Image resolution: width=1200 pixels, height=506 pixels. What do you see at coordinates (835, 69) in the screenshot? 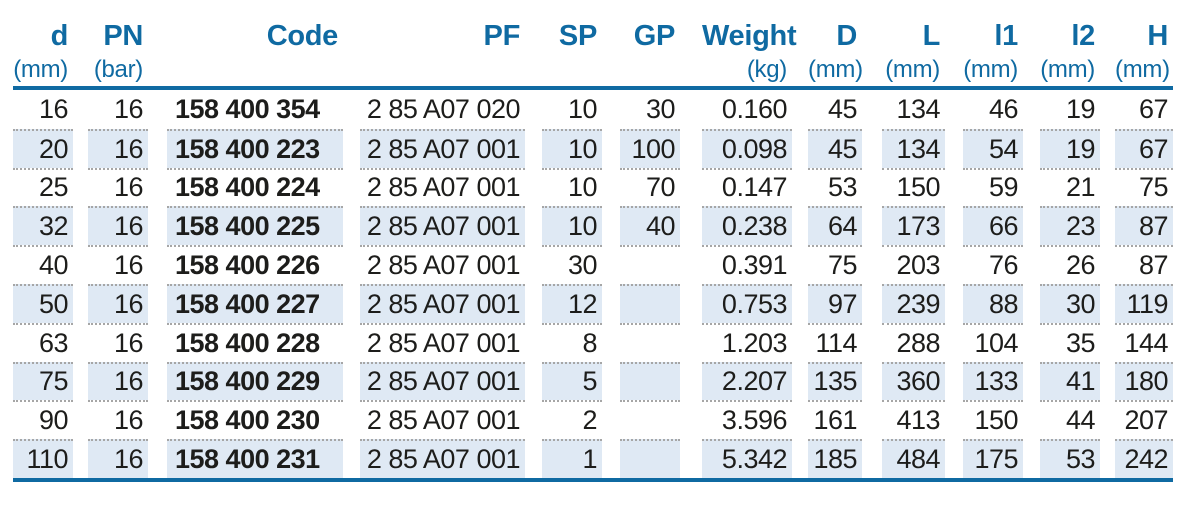
I see `column-unit-D: (mm)` at bounding box center [835, 69].